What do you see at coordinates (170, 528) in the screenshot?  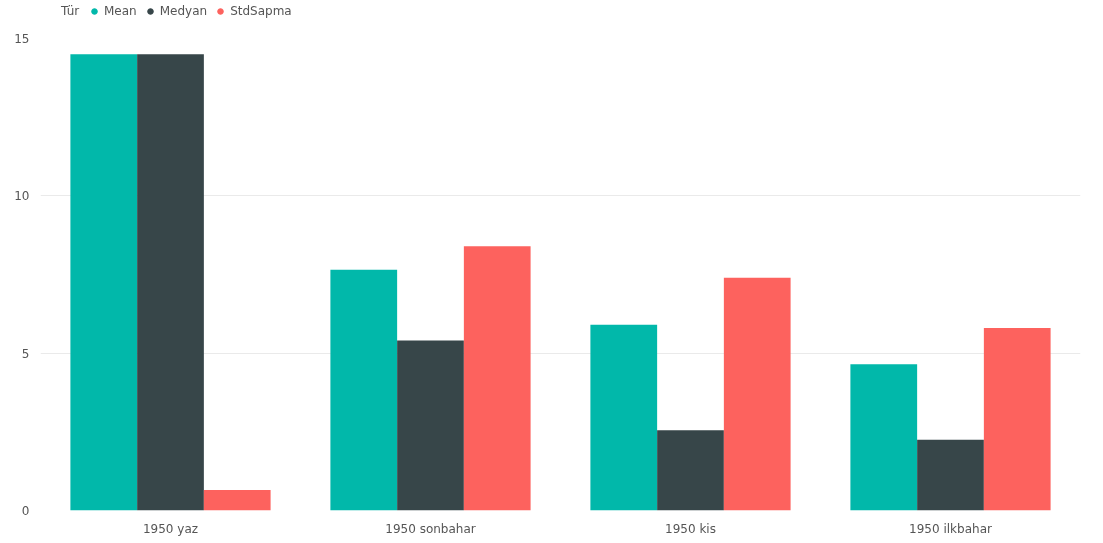 I see `x-tick-label: 1950 yaz` at bounding box center [170, 528].